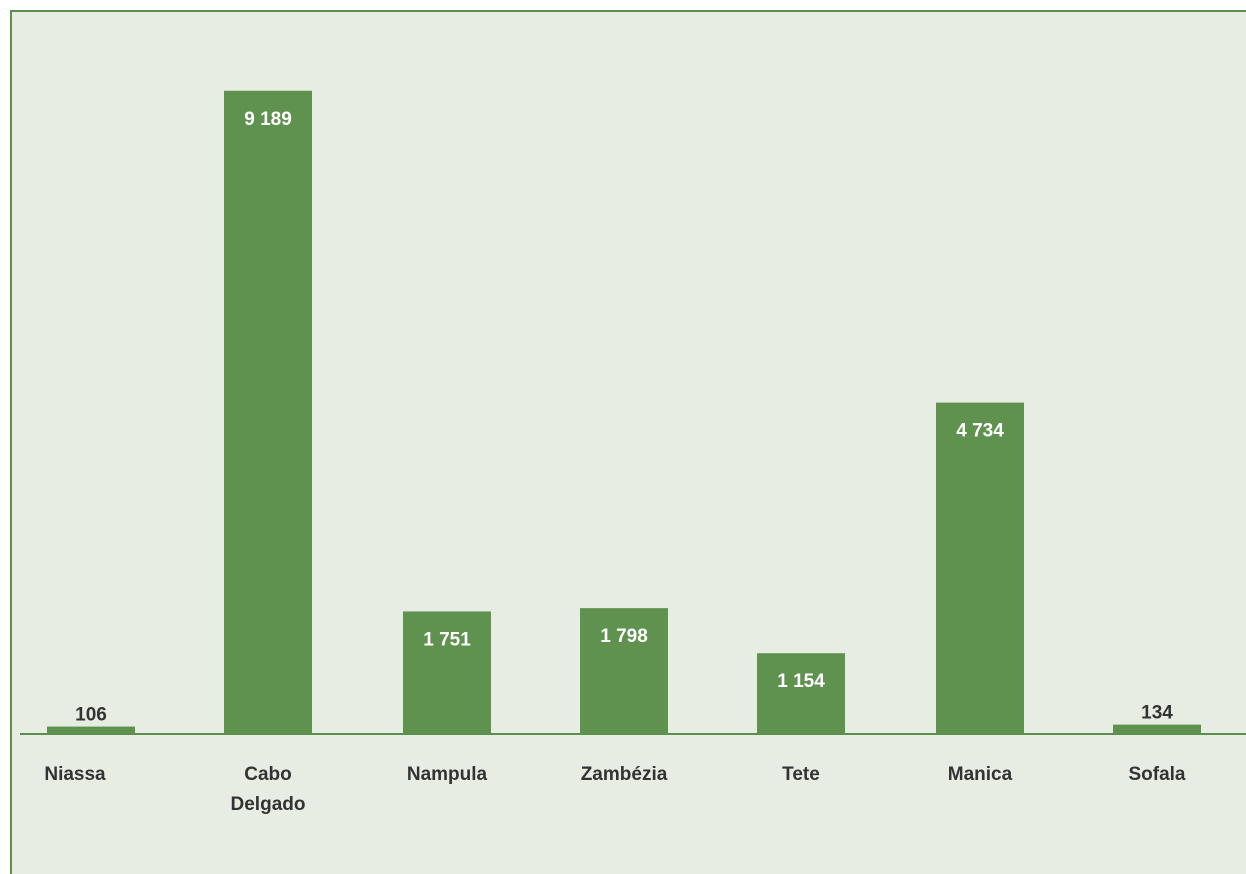  Describe the element at coordinates (268, 119) in the screenshot. I see `value-label-1: 9 189` at that location.